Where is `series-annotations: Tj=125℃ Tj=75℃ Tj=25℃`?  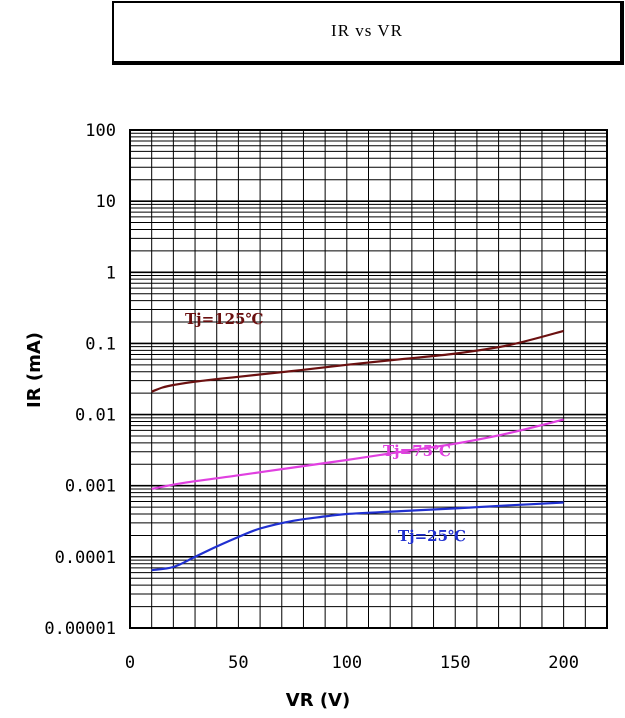 series-annotations: Tj=125℃ Tj=75℃ Tj=25℃ is located at coordinates (325, 427).